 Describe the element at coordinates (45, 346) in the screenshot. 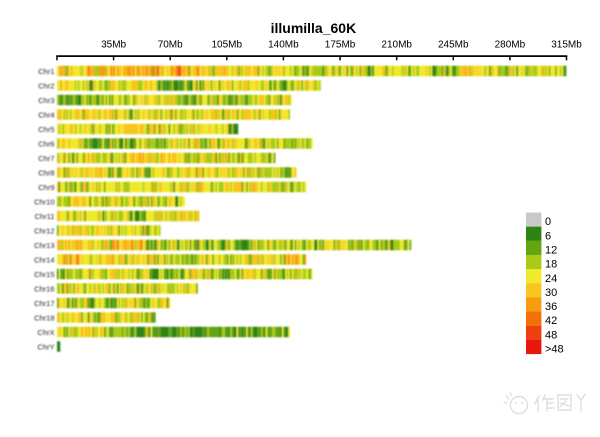

I see `svg-text: ChrY` at that location.